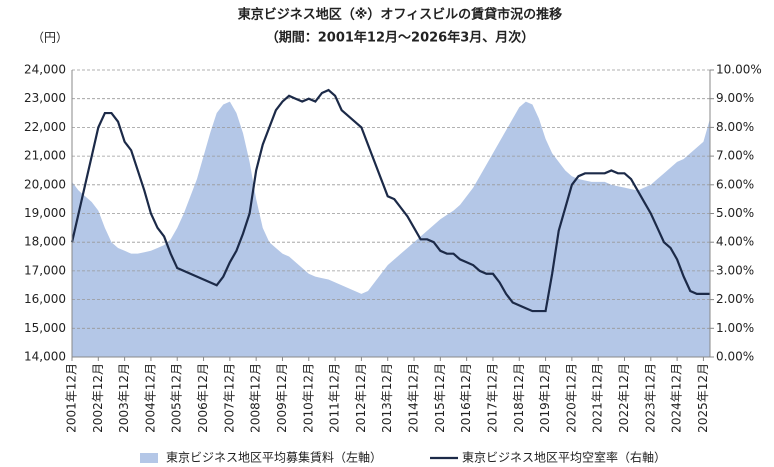  Describe the element at coordinates (45, 328) in the screenshot. I see `y-tick-label: 15,000` at that location.